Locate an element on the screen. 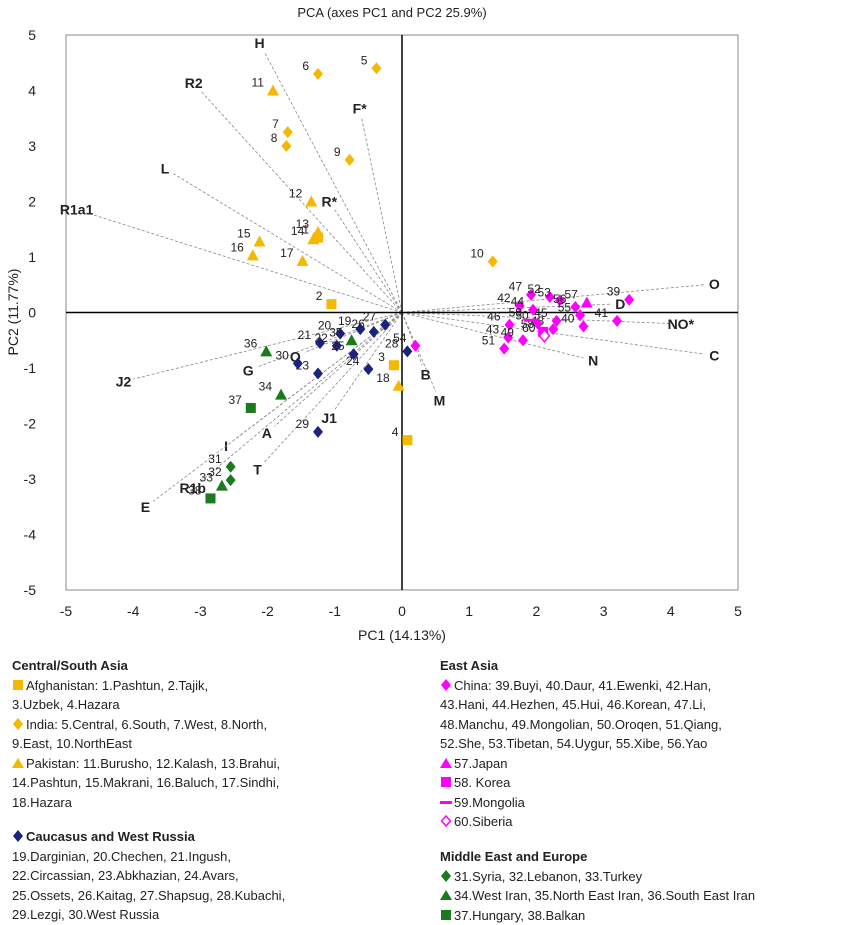 This screenshot has width=850, height=925. y-tick-label: -4 is located at coordinates (30, 535).